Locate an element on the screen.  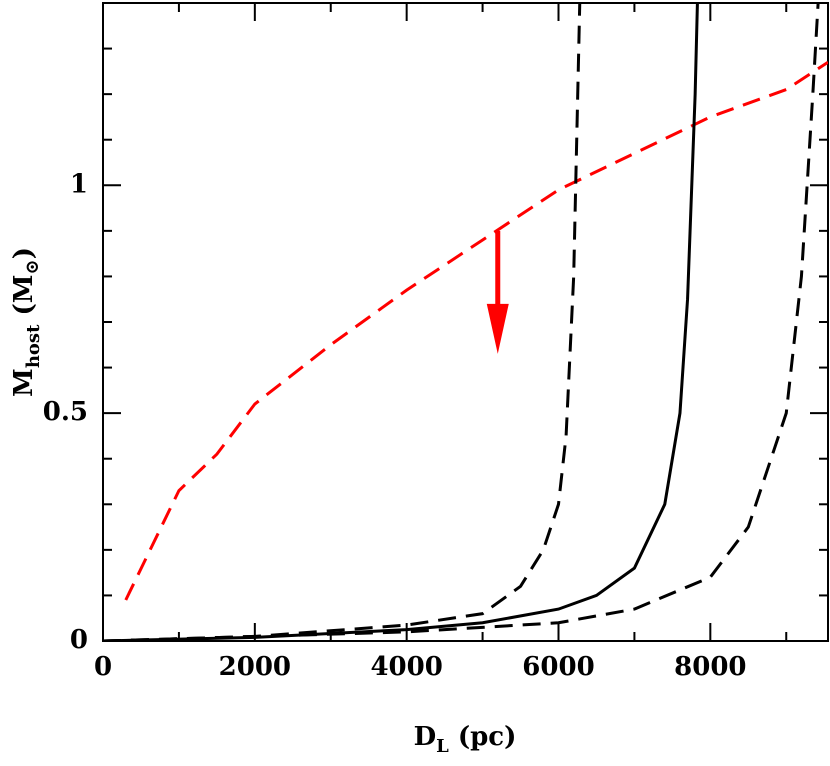
limit-arrow-head is located at coordinates (497, 328).